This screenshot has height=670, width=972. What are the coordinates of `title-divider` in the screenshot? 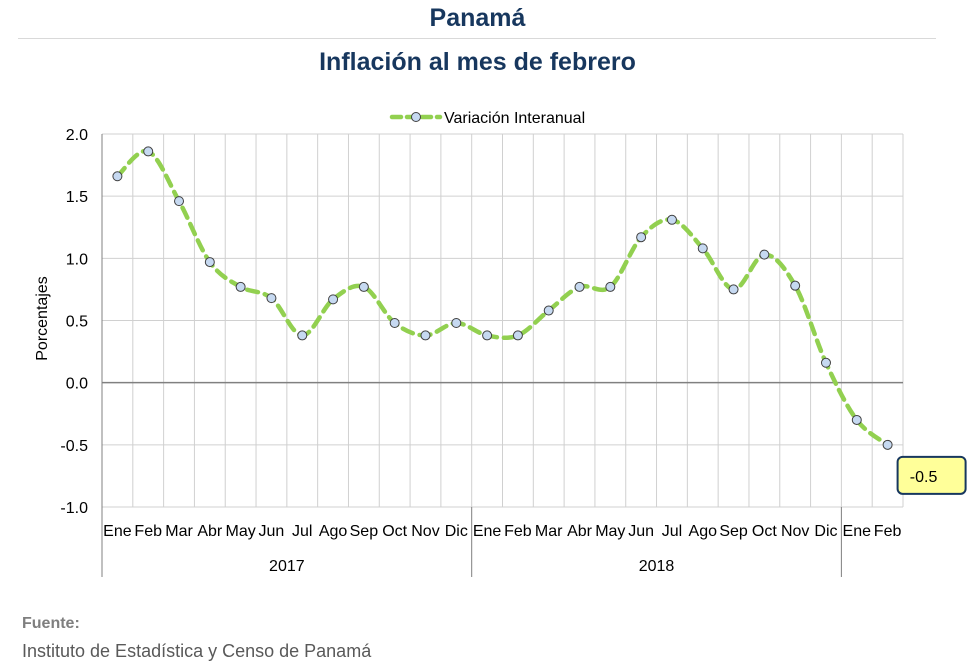 It's located at (477, 38).